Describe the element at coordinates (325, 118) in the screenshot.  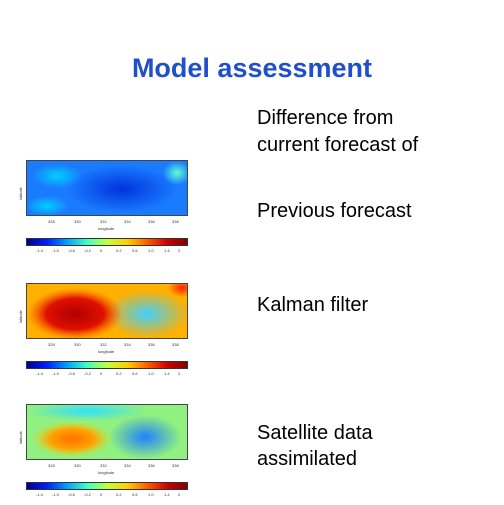
I see `intro-line-1: Difference from` at that location.